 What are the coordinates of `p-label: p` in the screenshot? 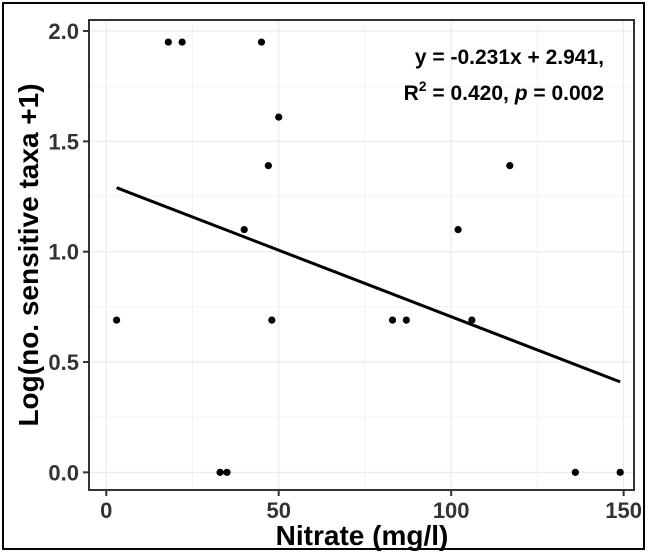 It's located at (521, 93).